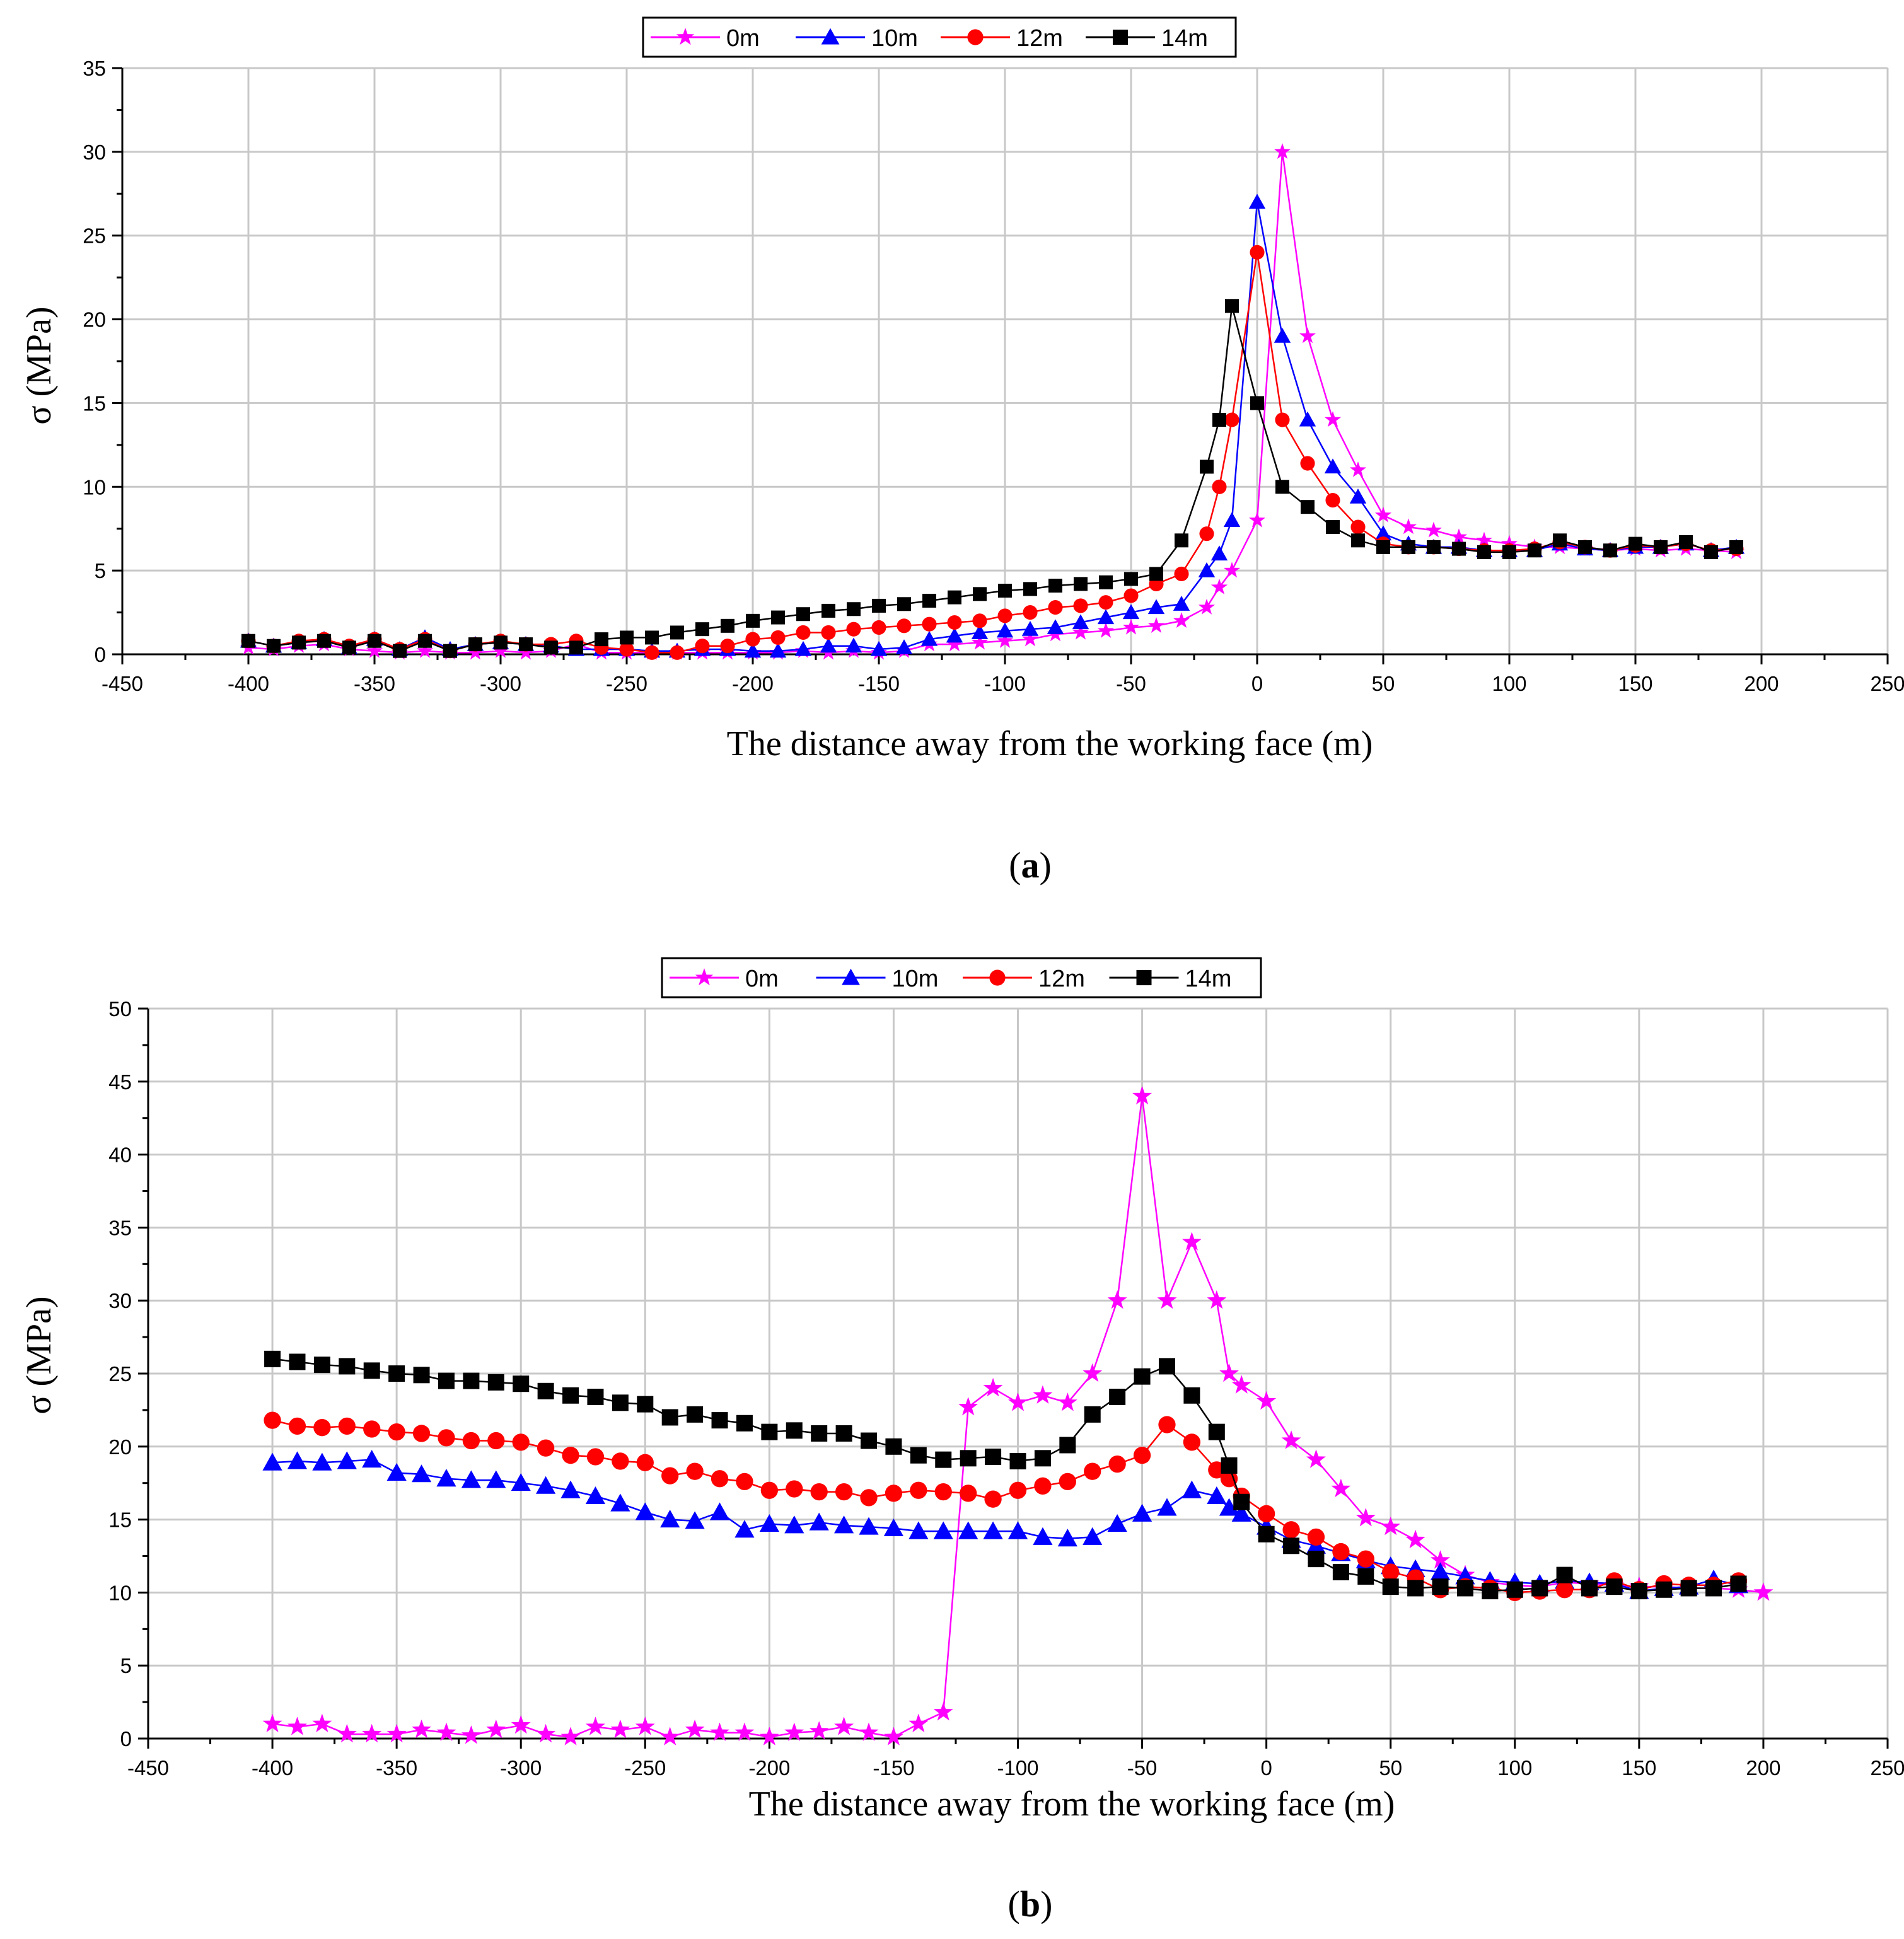 Image resolution: width=1904 pixels, height=1939 pixels. What do you see at coordinates (879, 683) in the screenshot?
I see `x-tick-label: -150` at bounding box center [879, 683].